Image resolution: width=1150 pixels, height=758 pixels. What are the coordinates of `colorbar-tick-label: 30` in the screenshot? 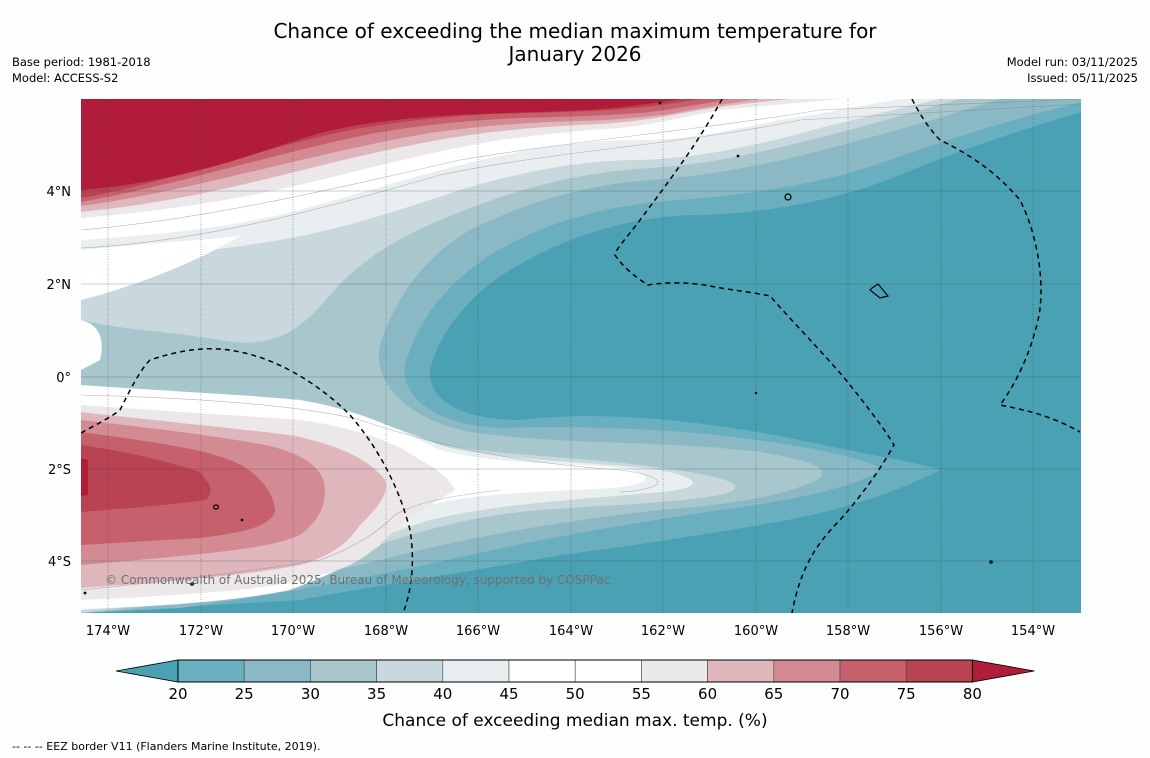 It's located at (310, 694).